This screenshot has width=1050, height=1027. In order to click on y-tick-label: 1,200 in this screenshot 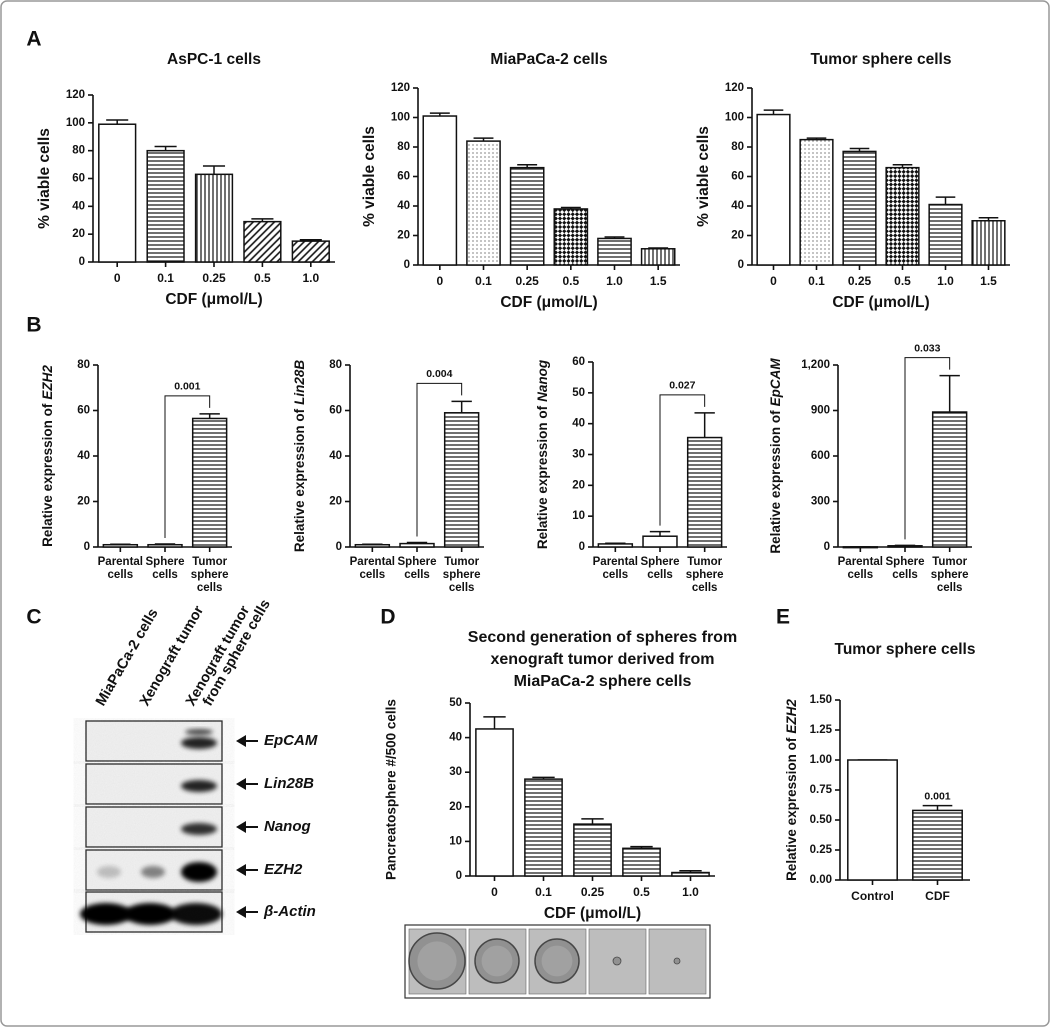, I will do `click(815, 365)`.